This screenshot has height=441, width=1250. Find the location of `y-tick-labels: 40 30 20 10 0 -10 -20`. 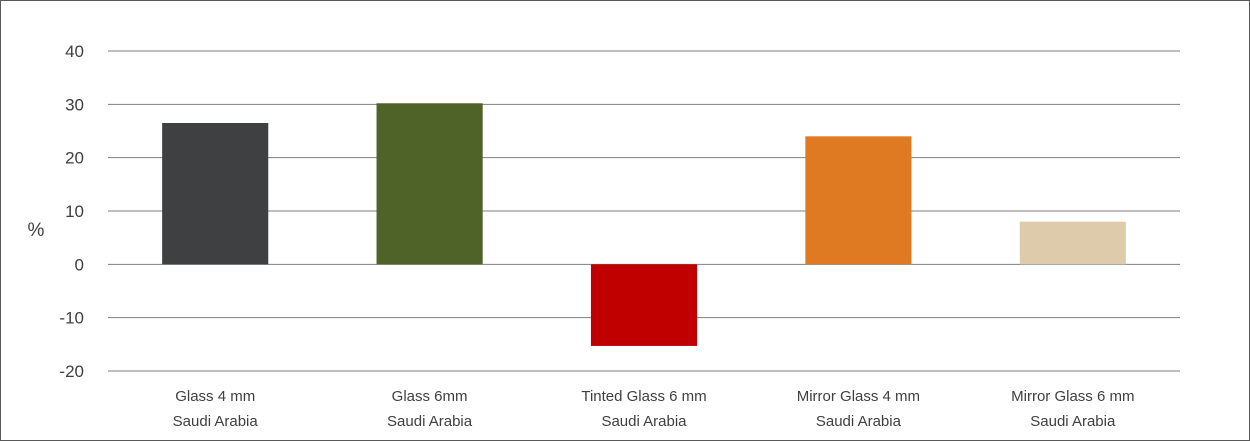

y-tick-labels: 40 30 20 10 0 -10 -20 is located at coordinates (71, 211).